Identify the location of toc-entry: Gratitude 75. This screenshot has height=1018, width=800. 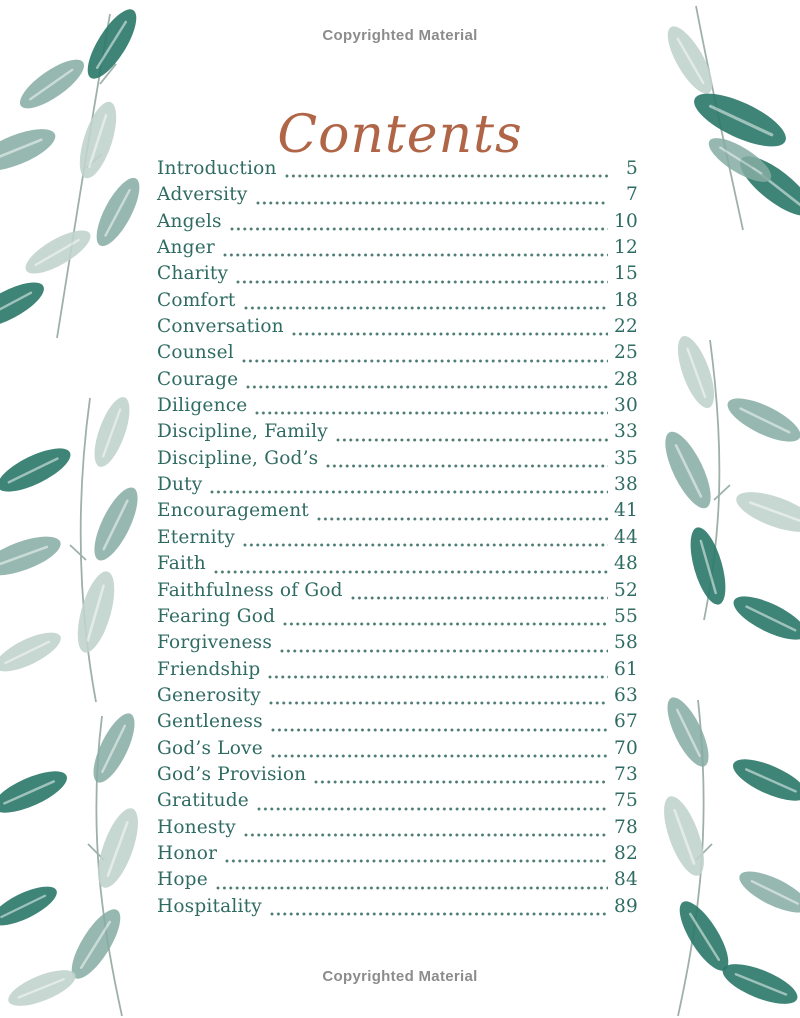
(397, 803).